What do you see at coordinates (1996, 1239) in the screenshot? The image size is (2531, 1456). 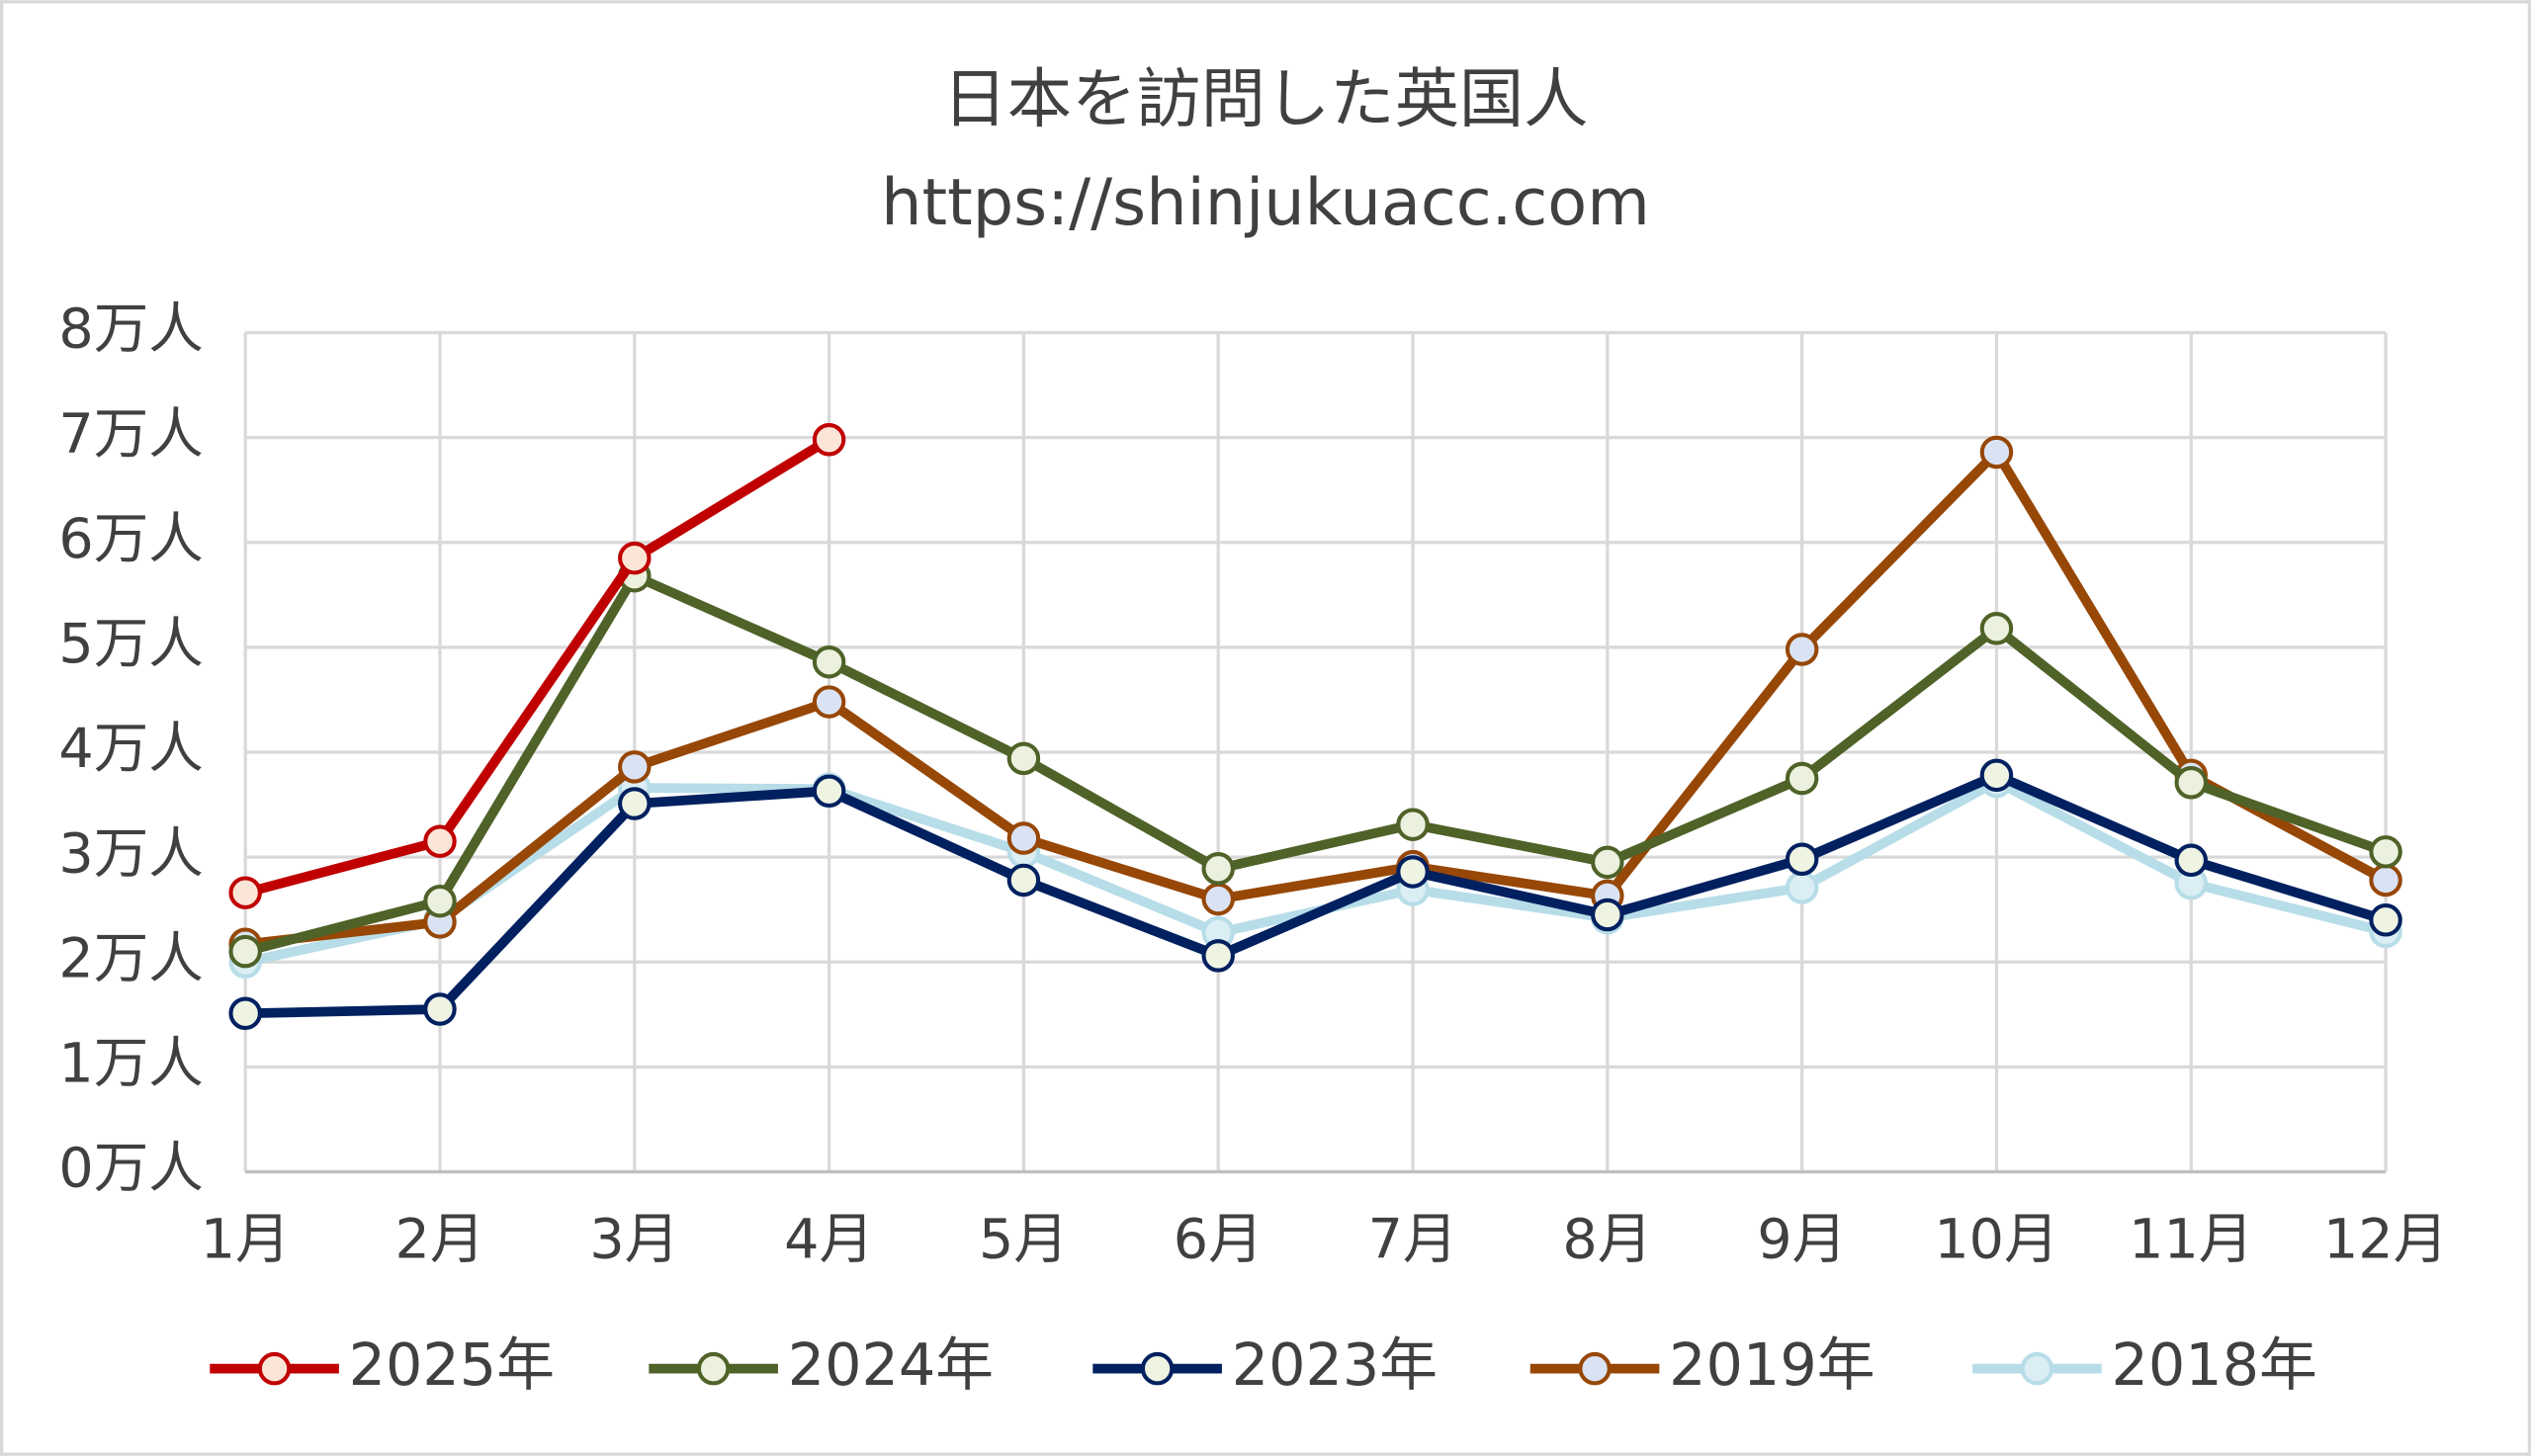 I see `x-tick-label: 10月` at bounding box center [1996, 1239].